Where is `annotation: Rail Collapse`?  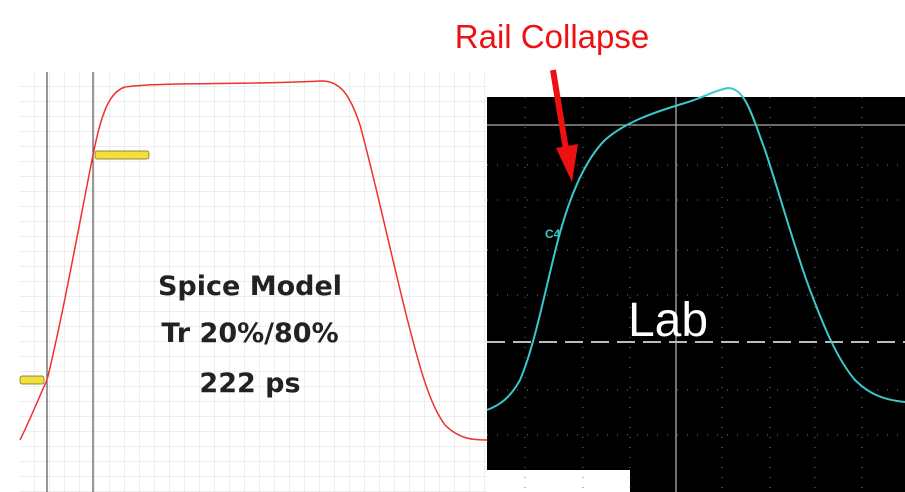
annotation: Rail Collapse is located at coordinates (552, 36).